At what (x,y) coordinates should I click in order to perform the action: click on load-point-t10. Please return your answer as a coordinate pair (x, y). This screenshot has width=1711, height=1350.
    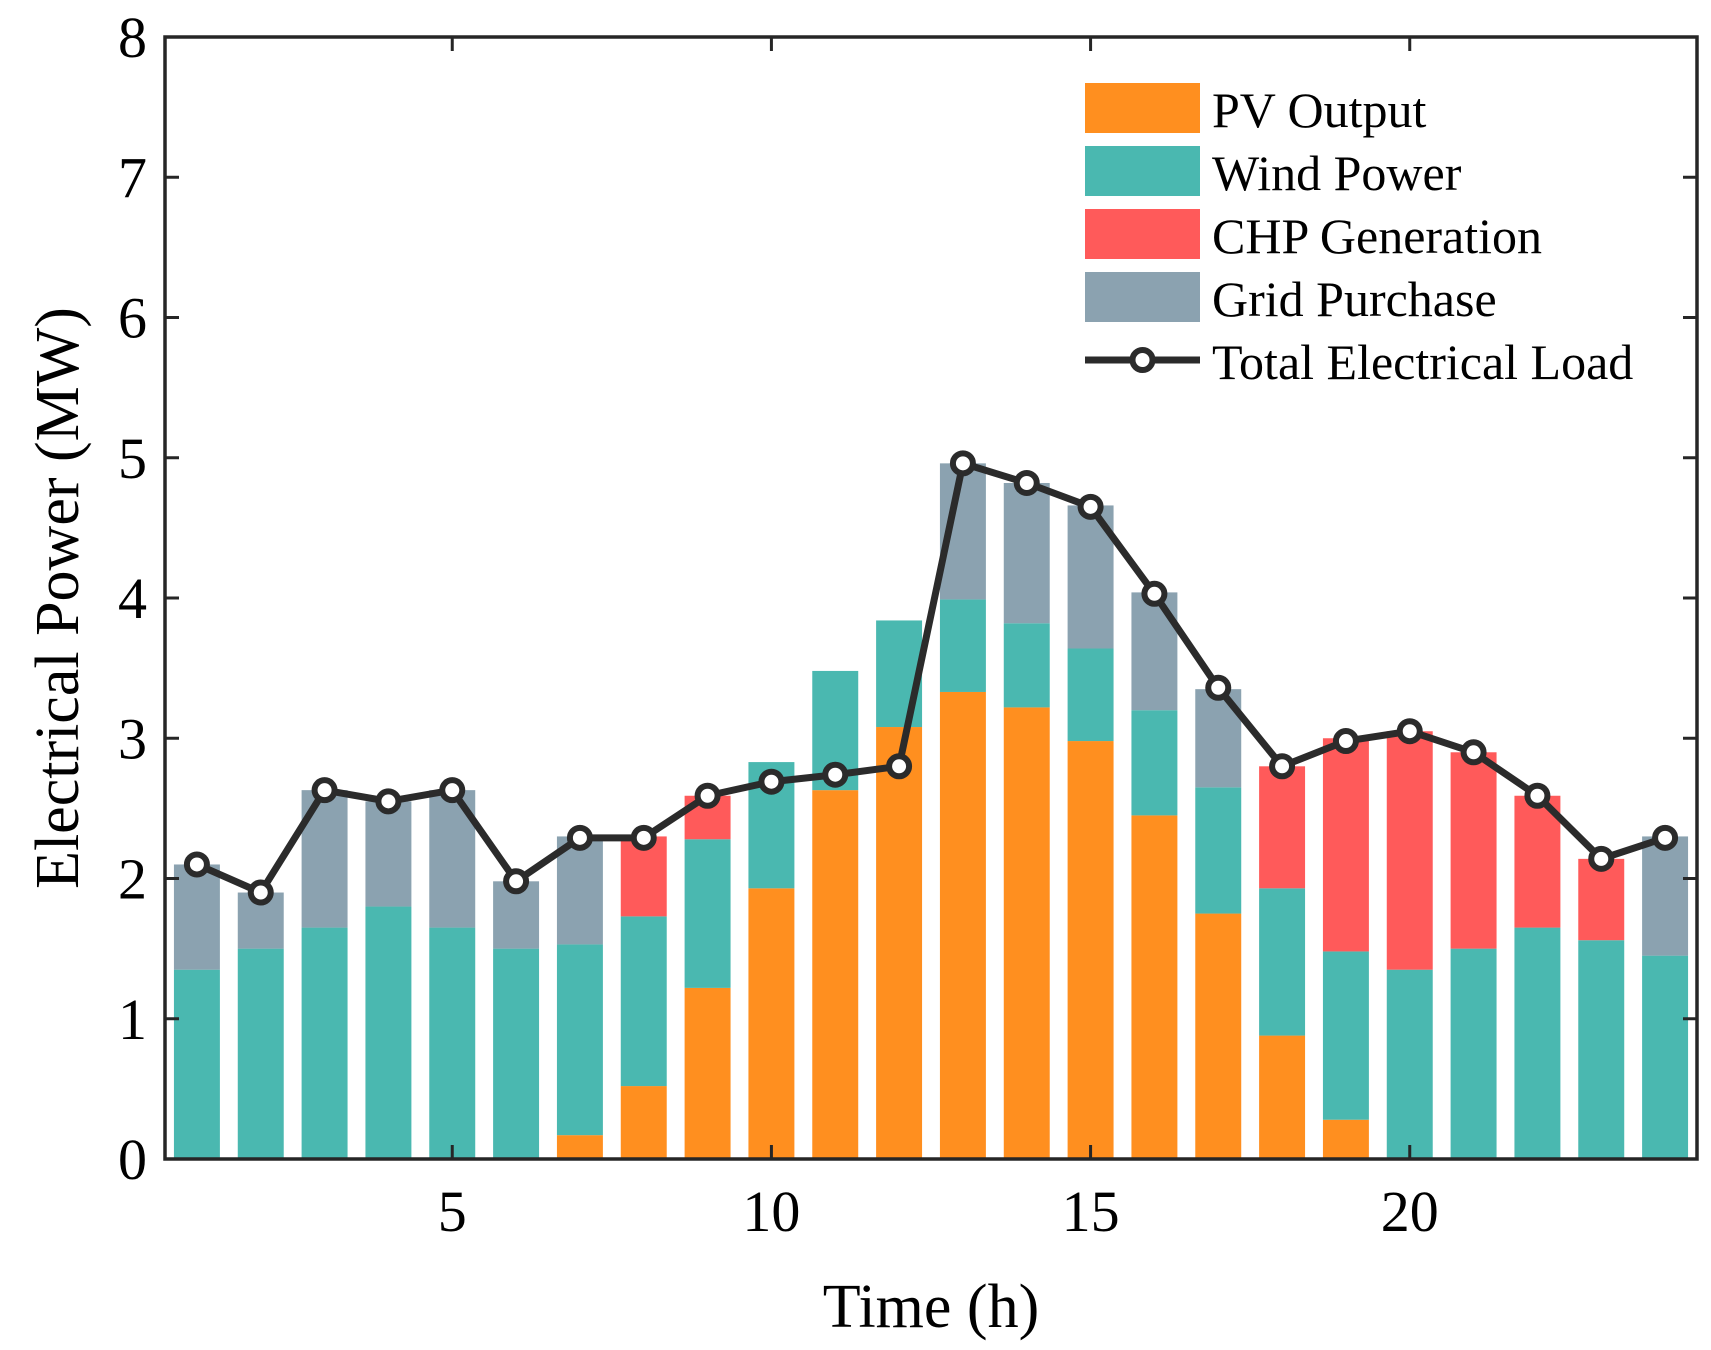
    Looking at the image, I should click on (771, 781).